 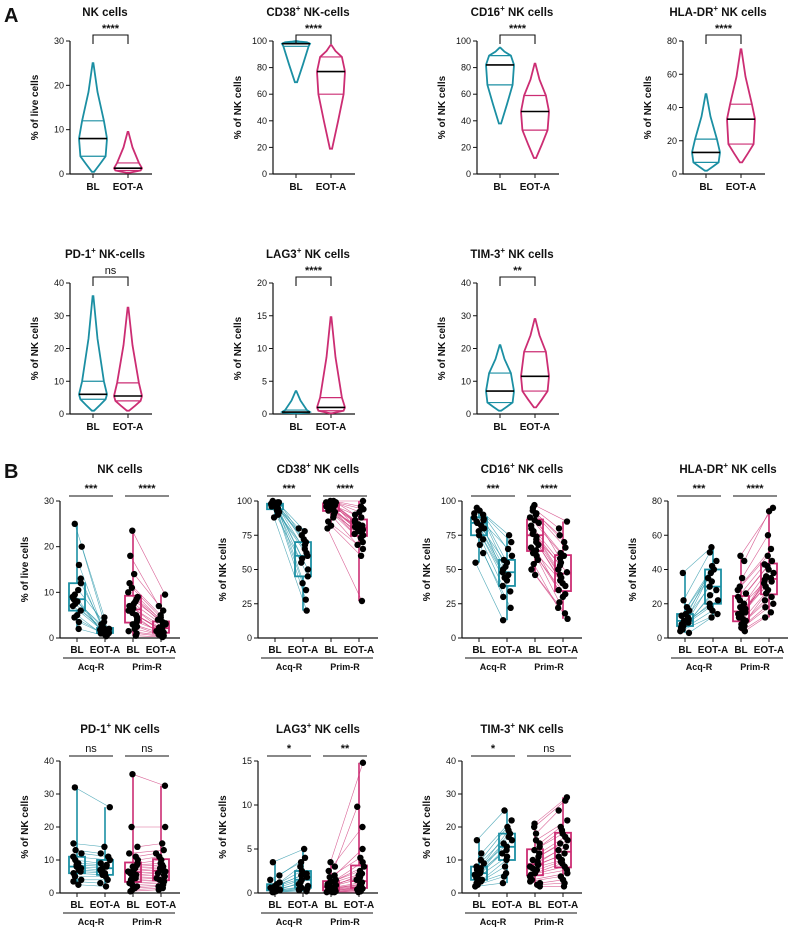 What do you see at coordinates (657, 535) in the screenshot?
I see `y-tick-label: 60` at bounding box center [657, 535].